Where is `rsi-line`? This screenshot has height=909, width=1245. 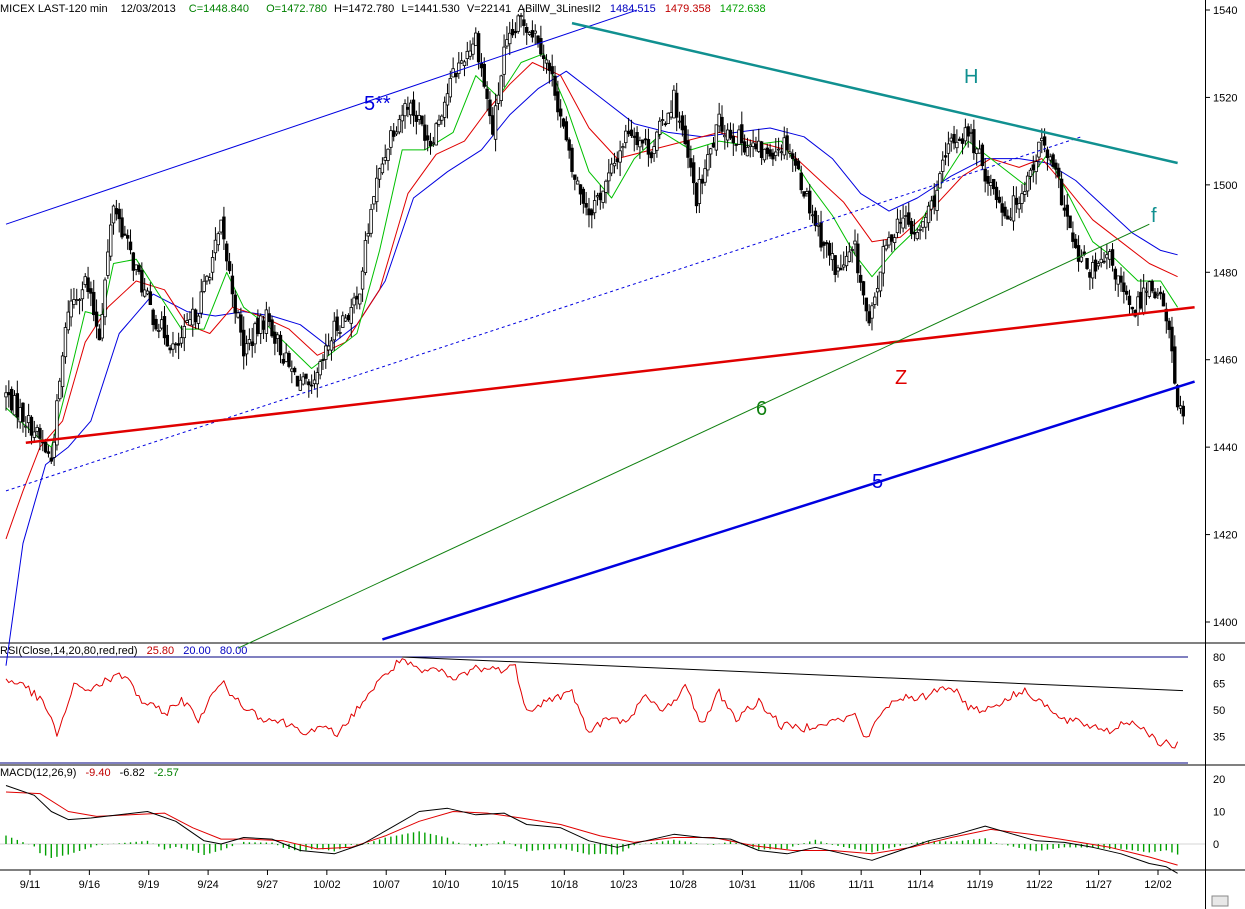 rsi-line is located at coordinates (592, 703).